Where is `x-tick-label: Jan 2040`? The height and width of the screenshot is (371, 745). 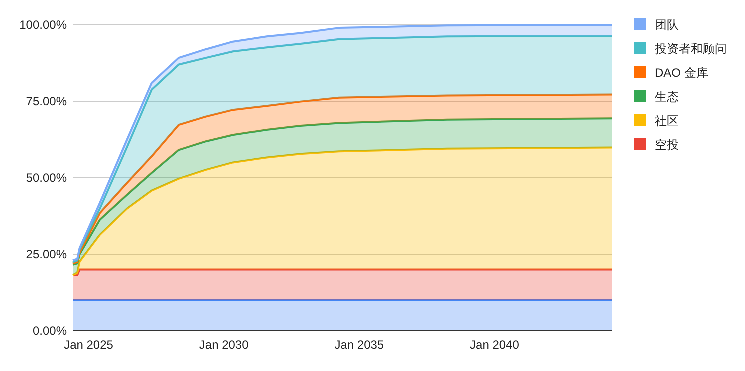 x-tick-label: Jan 2040 is located at coordinates (495, 345).